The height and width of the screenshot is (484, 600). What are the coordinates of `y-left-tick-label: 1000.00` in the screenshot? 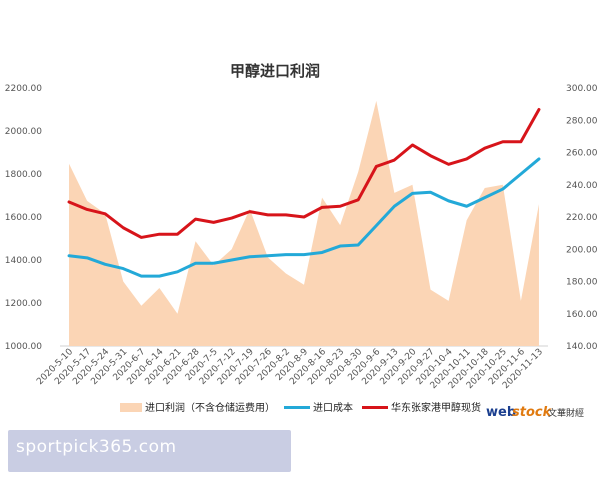 It's located at (23, 347).